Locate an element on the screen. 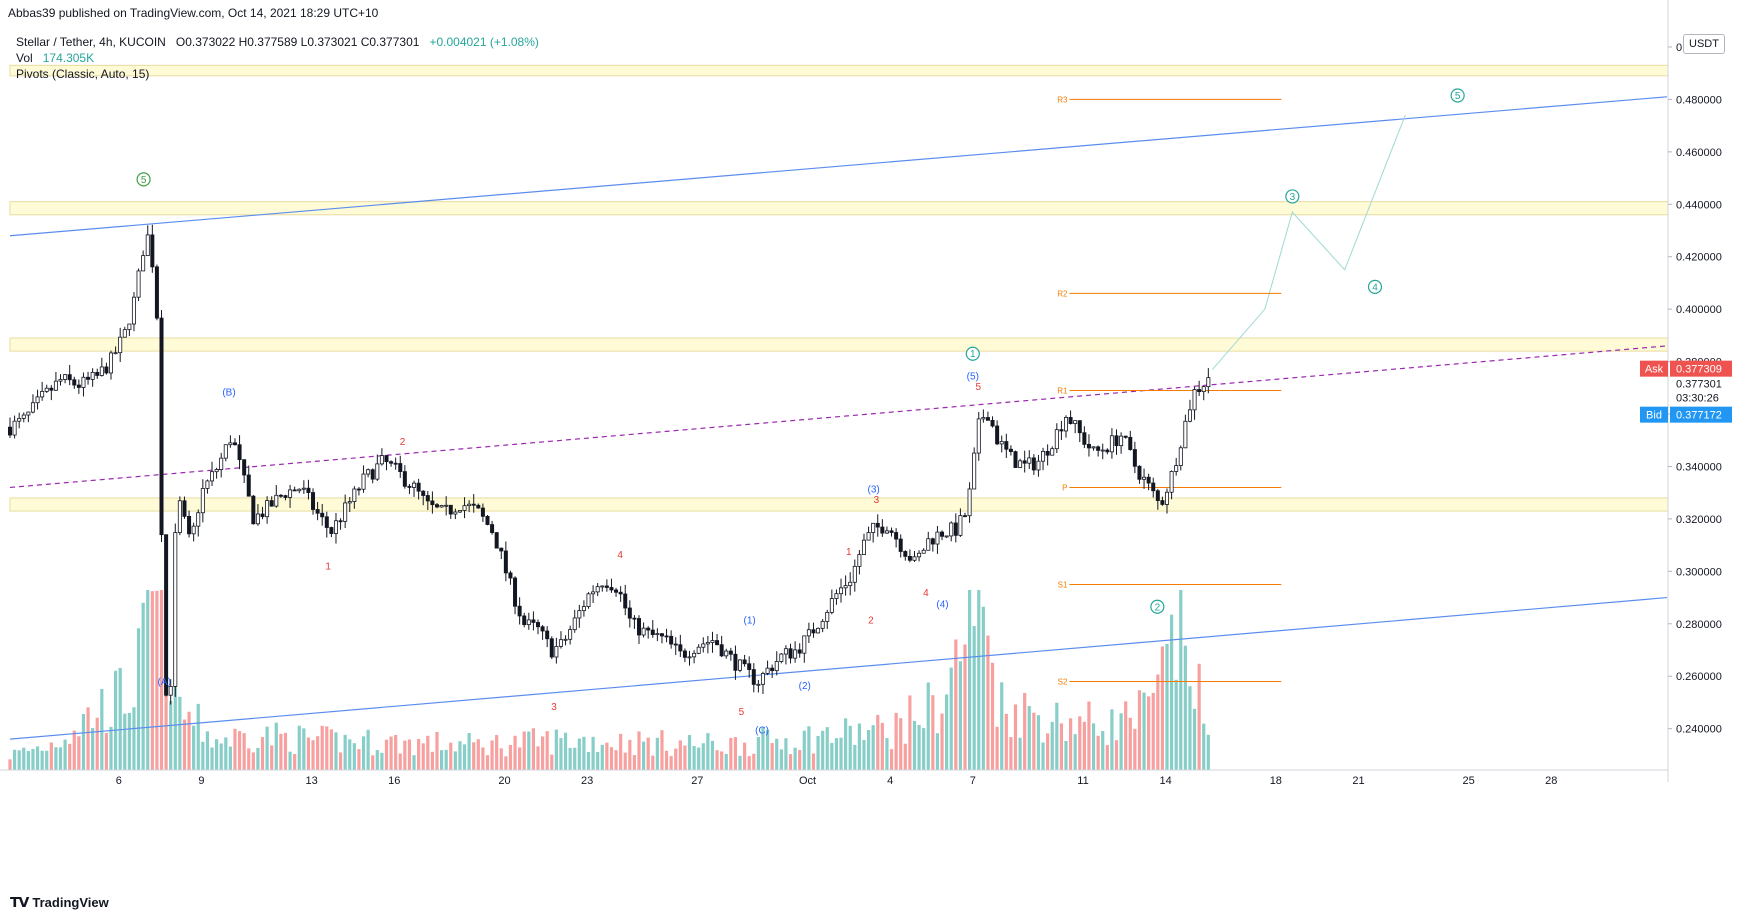 The image size is (1745, 919). ohlc-values: O0.373022 H0.377589 L0.373021 C0.377301 is located at coordinates (297, 42).